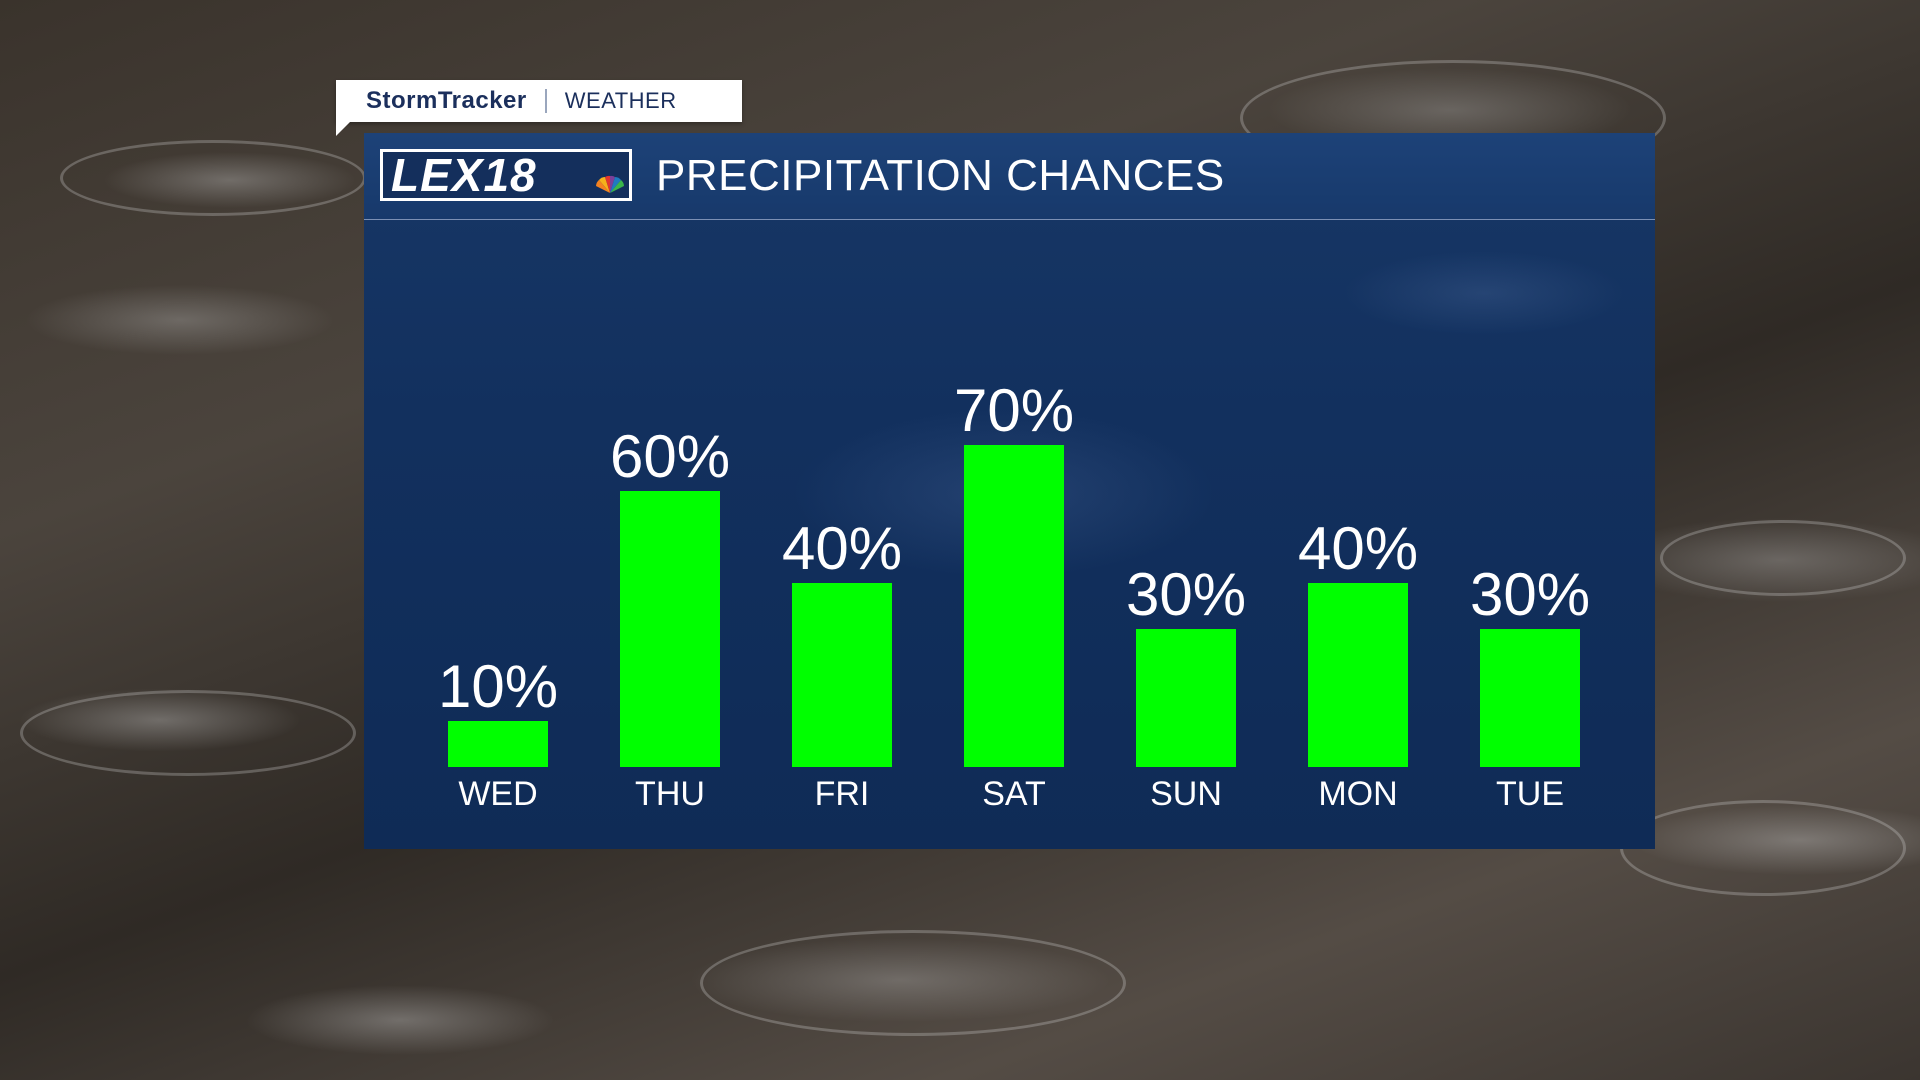 The height and width of the screenshot is (1080, 1920). Describe the element at coordinates (670, 629) in the screenshot. I see `bar-thu` at that location.